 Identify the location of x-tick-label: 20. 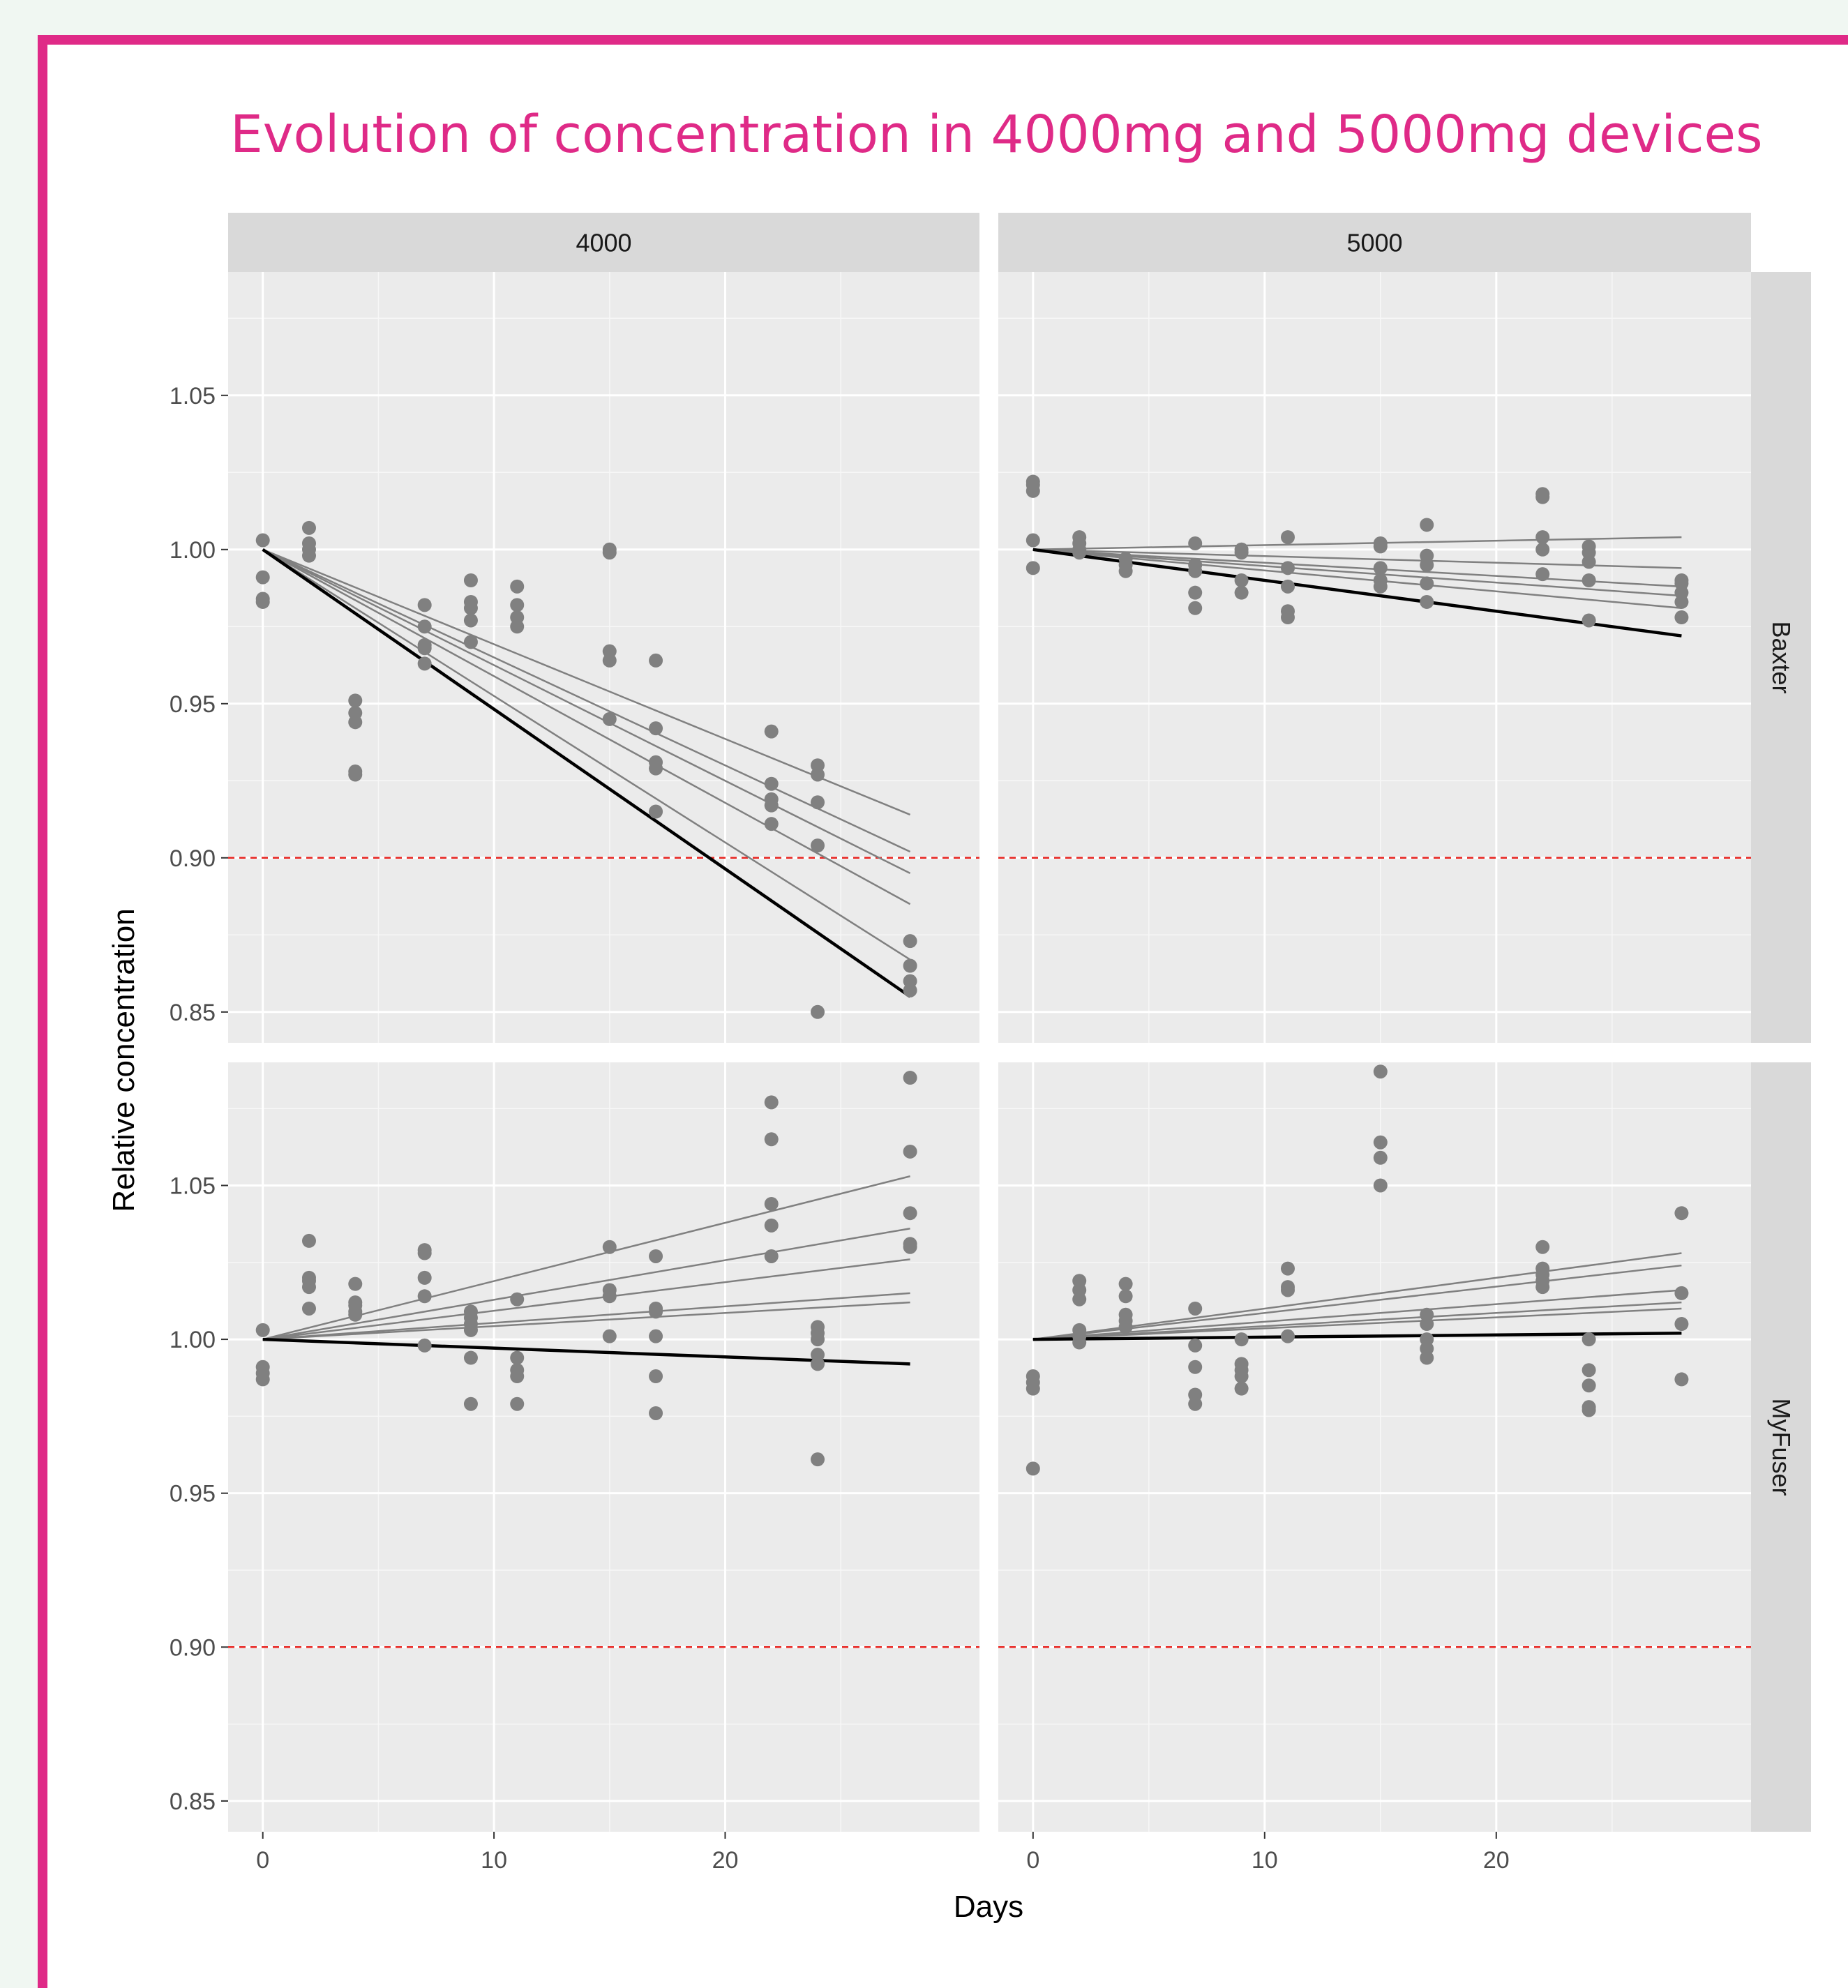
(726, 1860).